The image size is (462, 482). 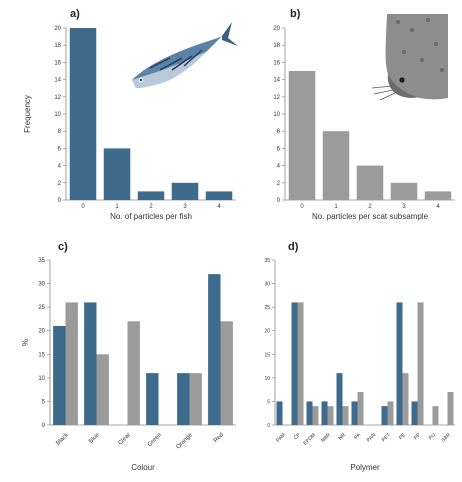 I want to click on y-axis-title: Frequency, so click(x=27, y=114).